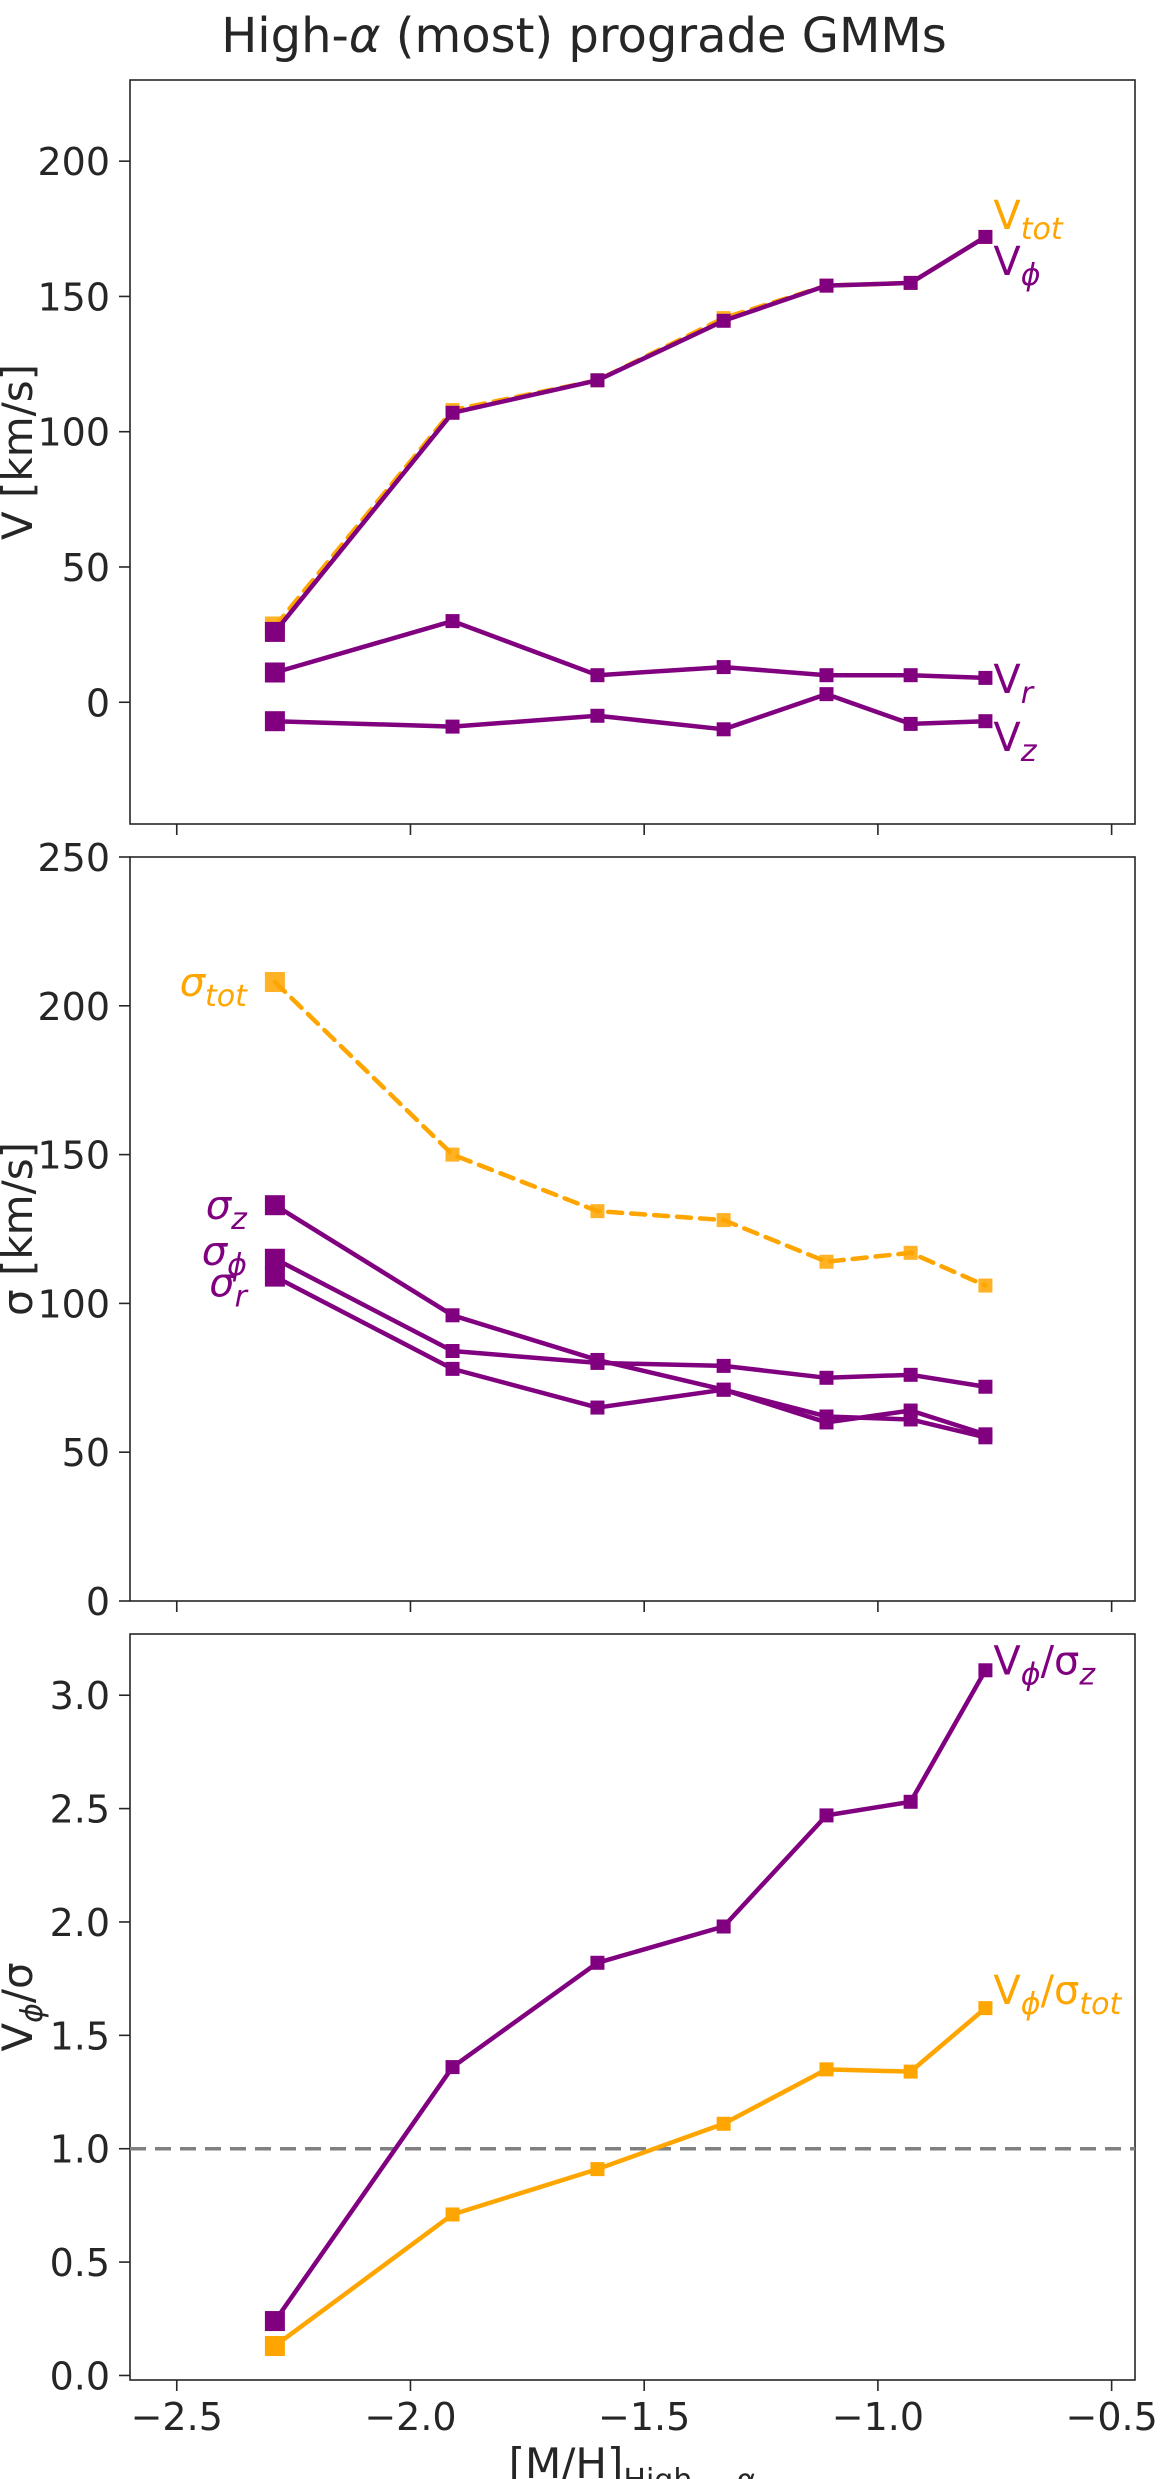  I want to click on series-label-sigma_r: σr, so click(228, 1288).